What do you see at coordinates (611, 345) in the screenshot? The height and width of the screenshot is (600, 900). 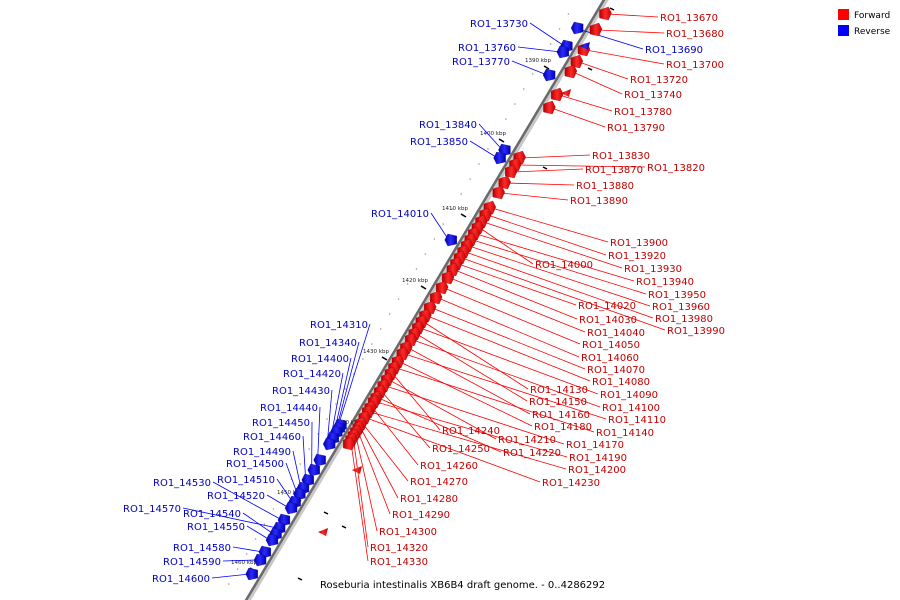 I see `forward-gene-label: RO1_14050` at bounding box center [611, 345].